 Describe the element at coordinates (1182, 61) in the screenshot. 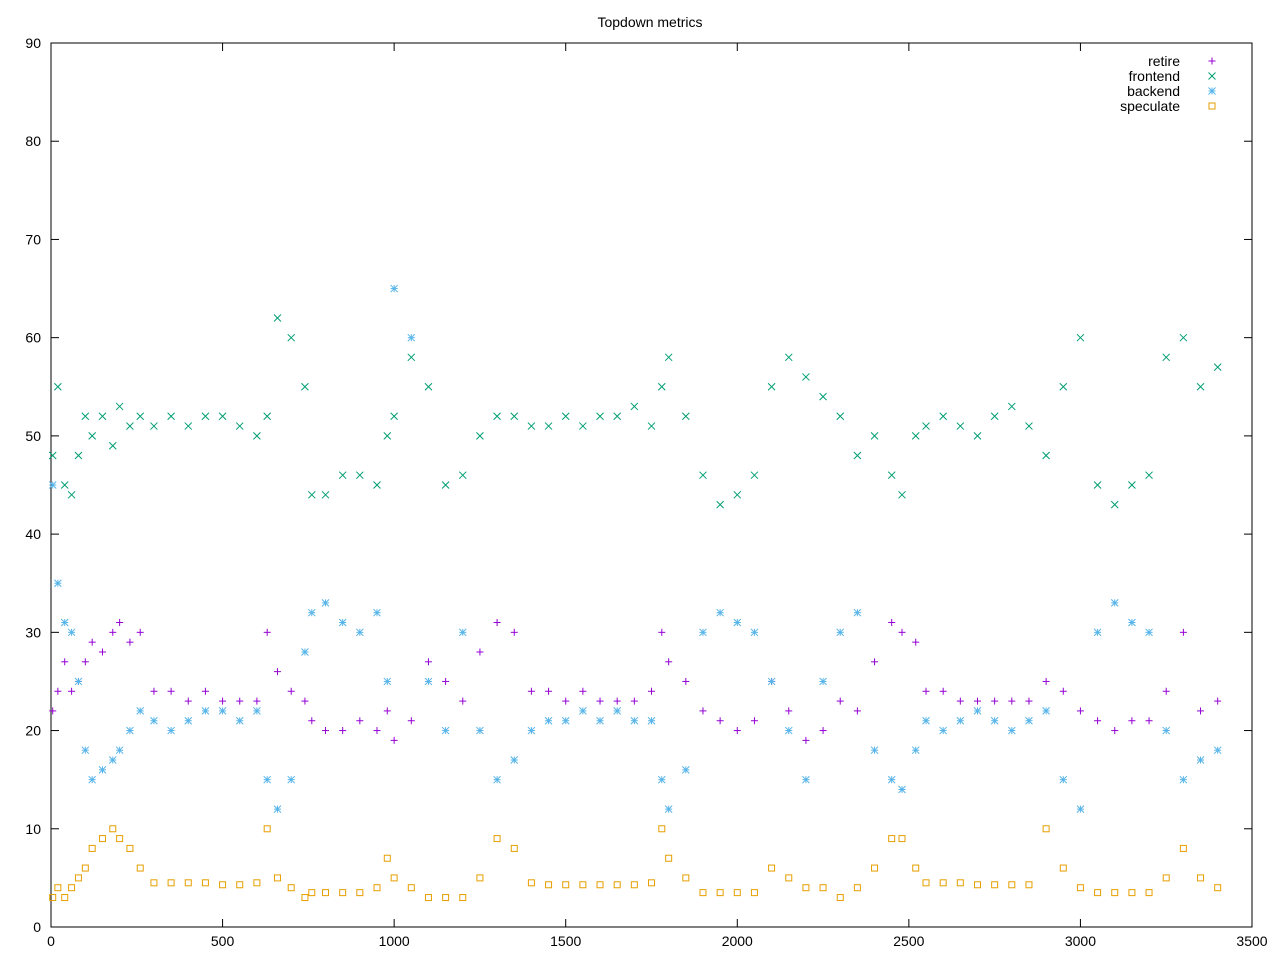

I see `legend-item-retire: retire` at that location.